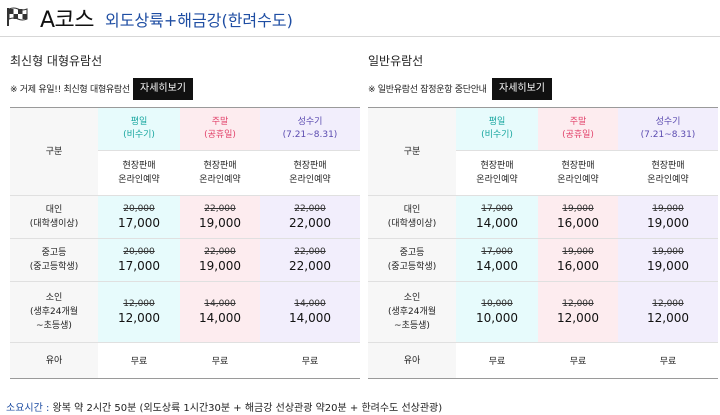  What do you see at coordinates (17, 16) in the screenshot?
I see `checkered-flag-icon` at bounding box center [17, 16].